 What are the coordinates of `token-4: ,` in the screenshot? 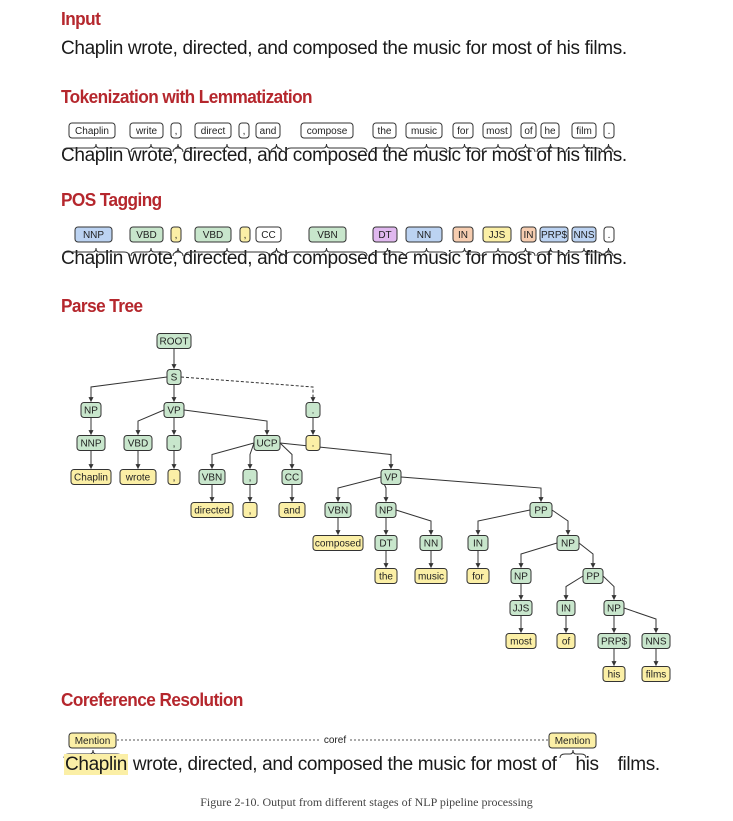 It's located at (244, 130).